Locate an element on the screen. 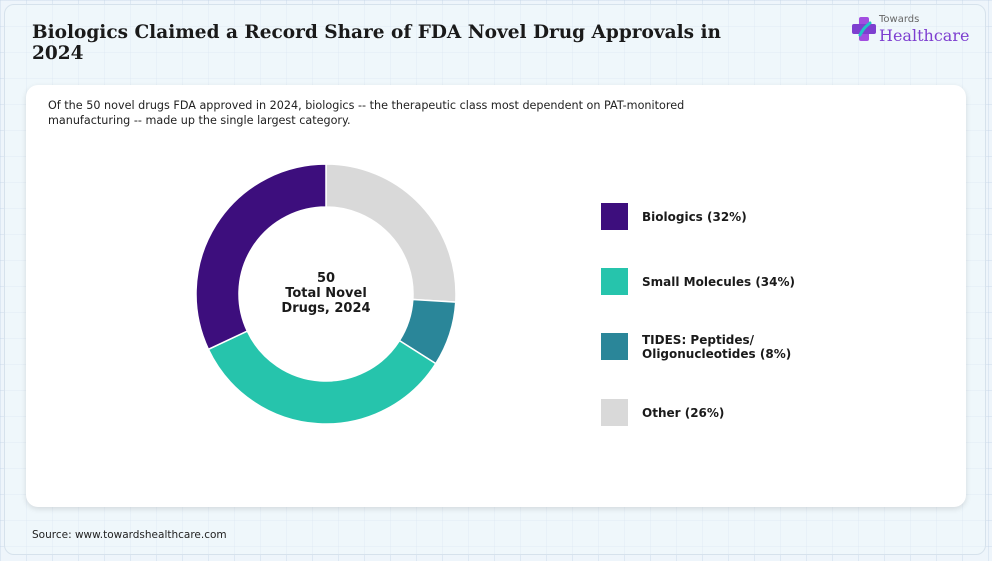 Image resolution: width=992 pixels, height=561 pixels. donut-center-label: 50 Total Novel Drugs, 2024 is located at coordinates (326, 293).